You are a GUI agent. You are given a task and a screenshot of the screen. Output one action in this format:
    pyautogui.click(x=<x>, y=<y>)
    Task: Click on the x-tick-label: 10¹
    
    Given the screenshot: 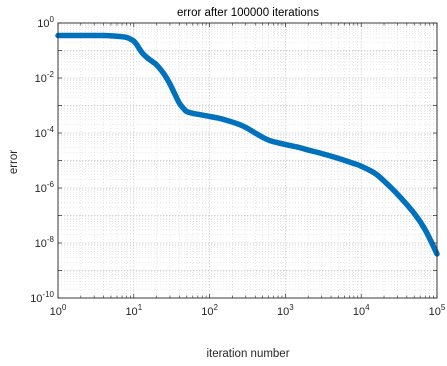 What is the action you would take?
    pyautogui.click(x=133, y=310)
    